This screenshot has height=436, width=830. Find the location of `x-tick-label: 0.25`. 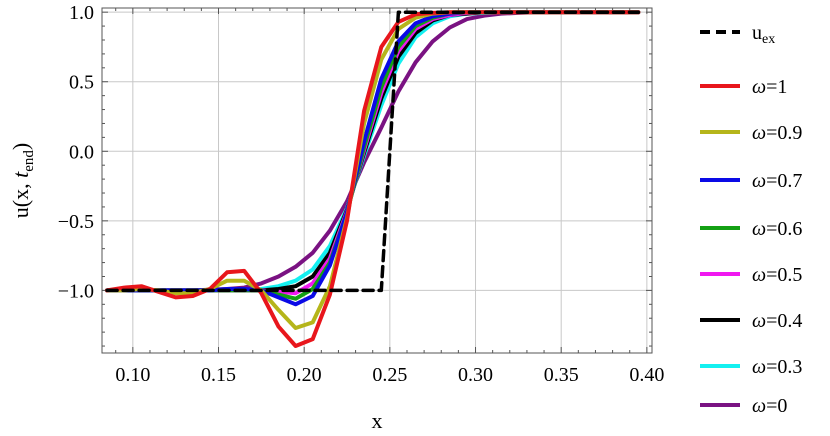

x-tick-label: 0.25 is located at coordinates (389, 375).